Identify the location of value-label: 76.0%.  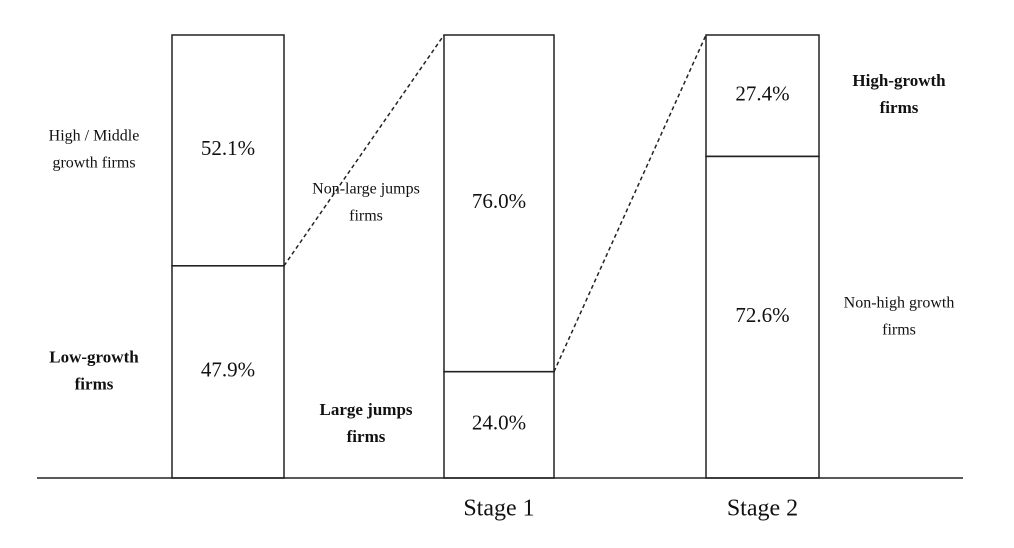
(499, 201).